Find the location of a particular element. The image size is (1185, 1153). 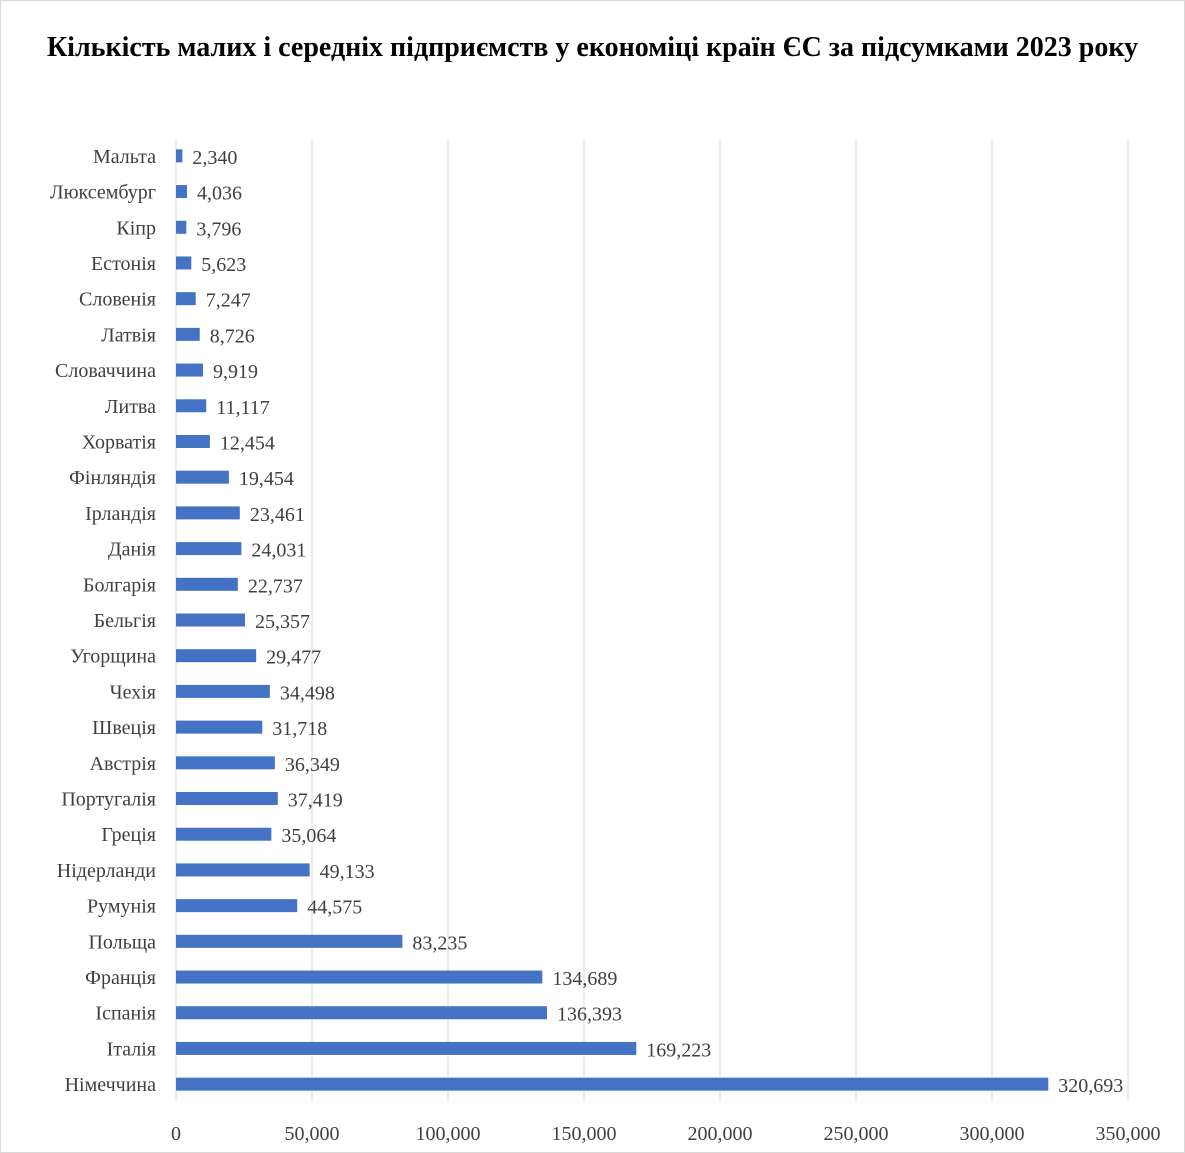

category-label: Латвія is located at coordinates (128, 335).